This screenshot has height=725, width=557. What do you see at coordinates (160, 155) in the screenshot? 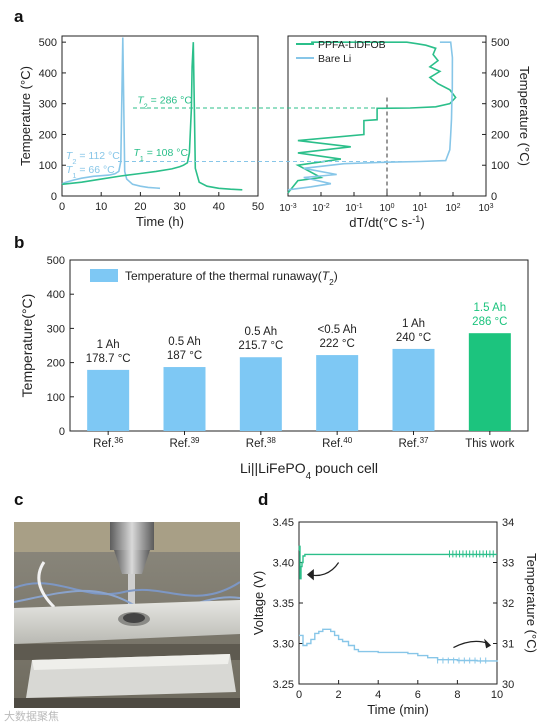
I see `a-left-annotation: T1 = 108 °C` at bounding box center [160, 155].